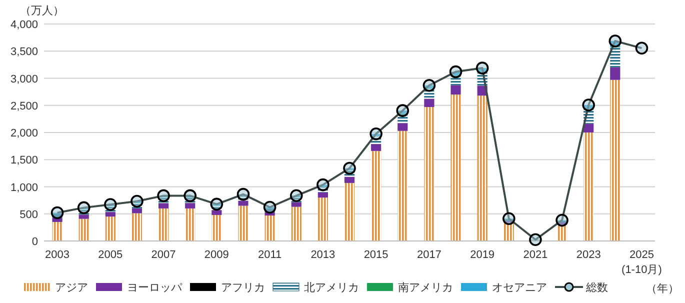 Image resolution: width=685 pixels, height=303 pixels. I want to click on x-tick-label: 2025 (1-10月), so click(642, 262).